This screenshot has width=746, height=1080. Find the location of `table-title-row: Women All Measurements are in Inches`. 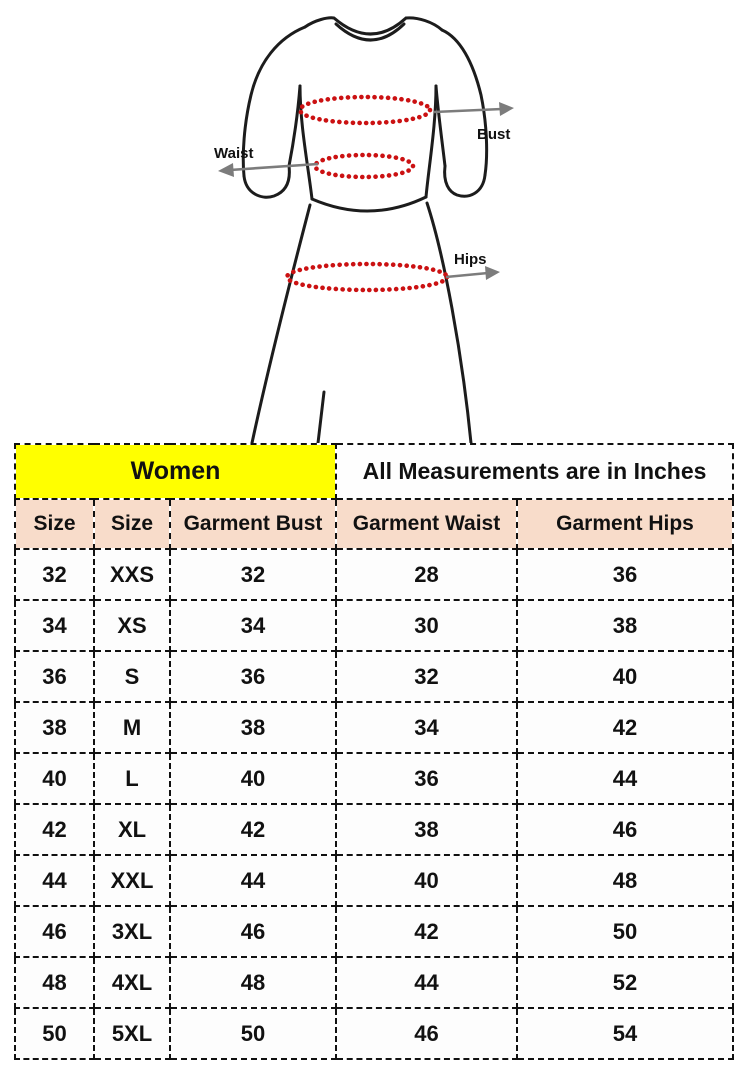

table-title-row: Women All Measurements are in Inches is located at coordinates (374, 471).